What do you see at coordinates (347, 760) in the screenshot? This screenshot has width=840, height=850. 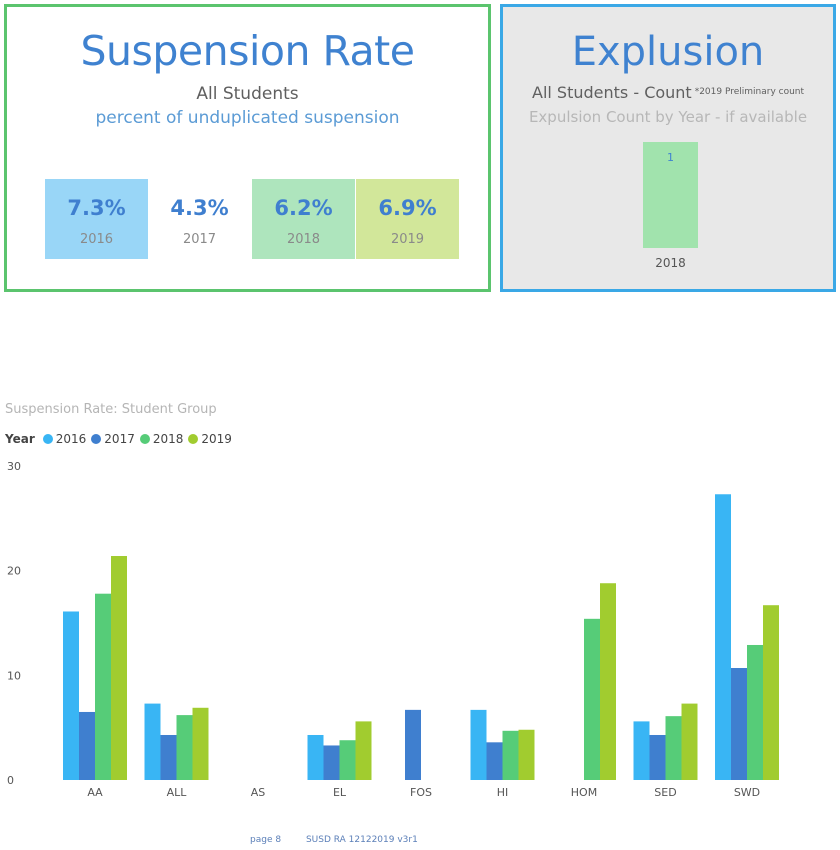 I see `bar-el-2018` at bounding box center [347, 760].